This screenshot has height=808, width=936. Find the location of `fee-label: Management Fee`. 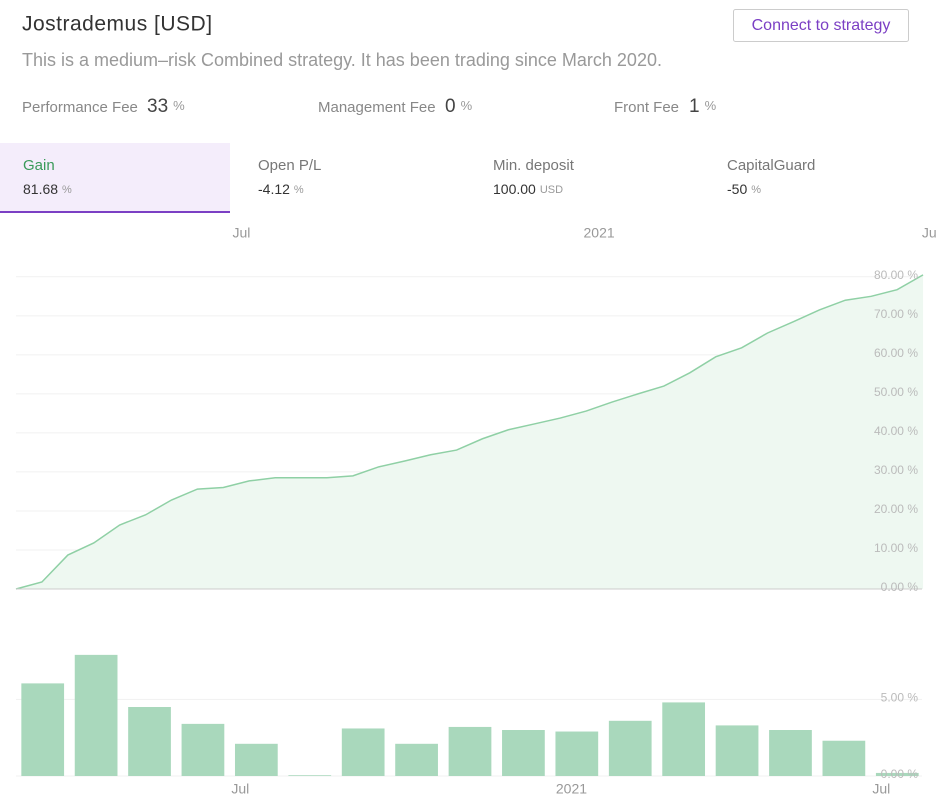

fee-label: Management Fee is located at coordinates (377, 107).